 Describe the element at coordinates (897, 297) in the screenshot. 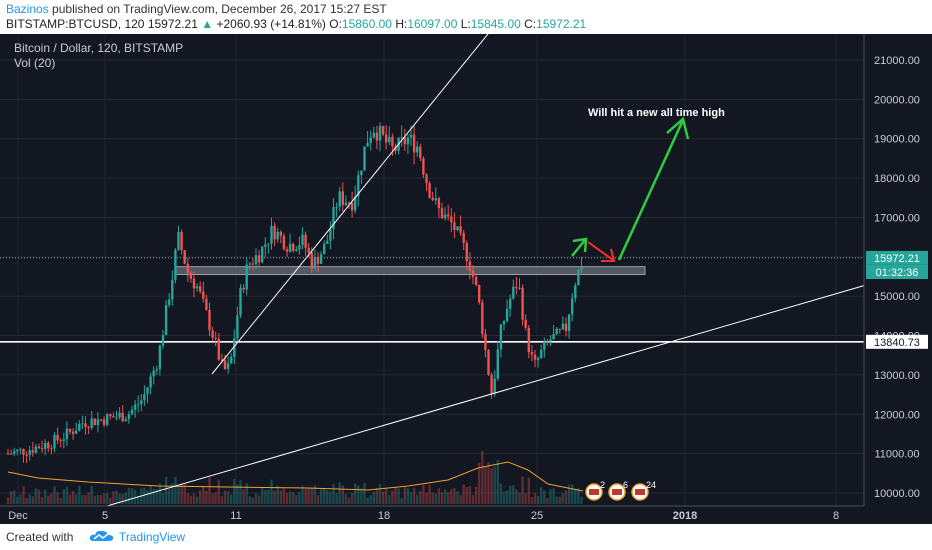

I see `price-tick-label: 15000.00` at that location.